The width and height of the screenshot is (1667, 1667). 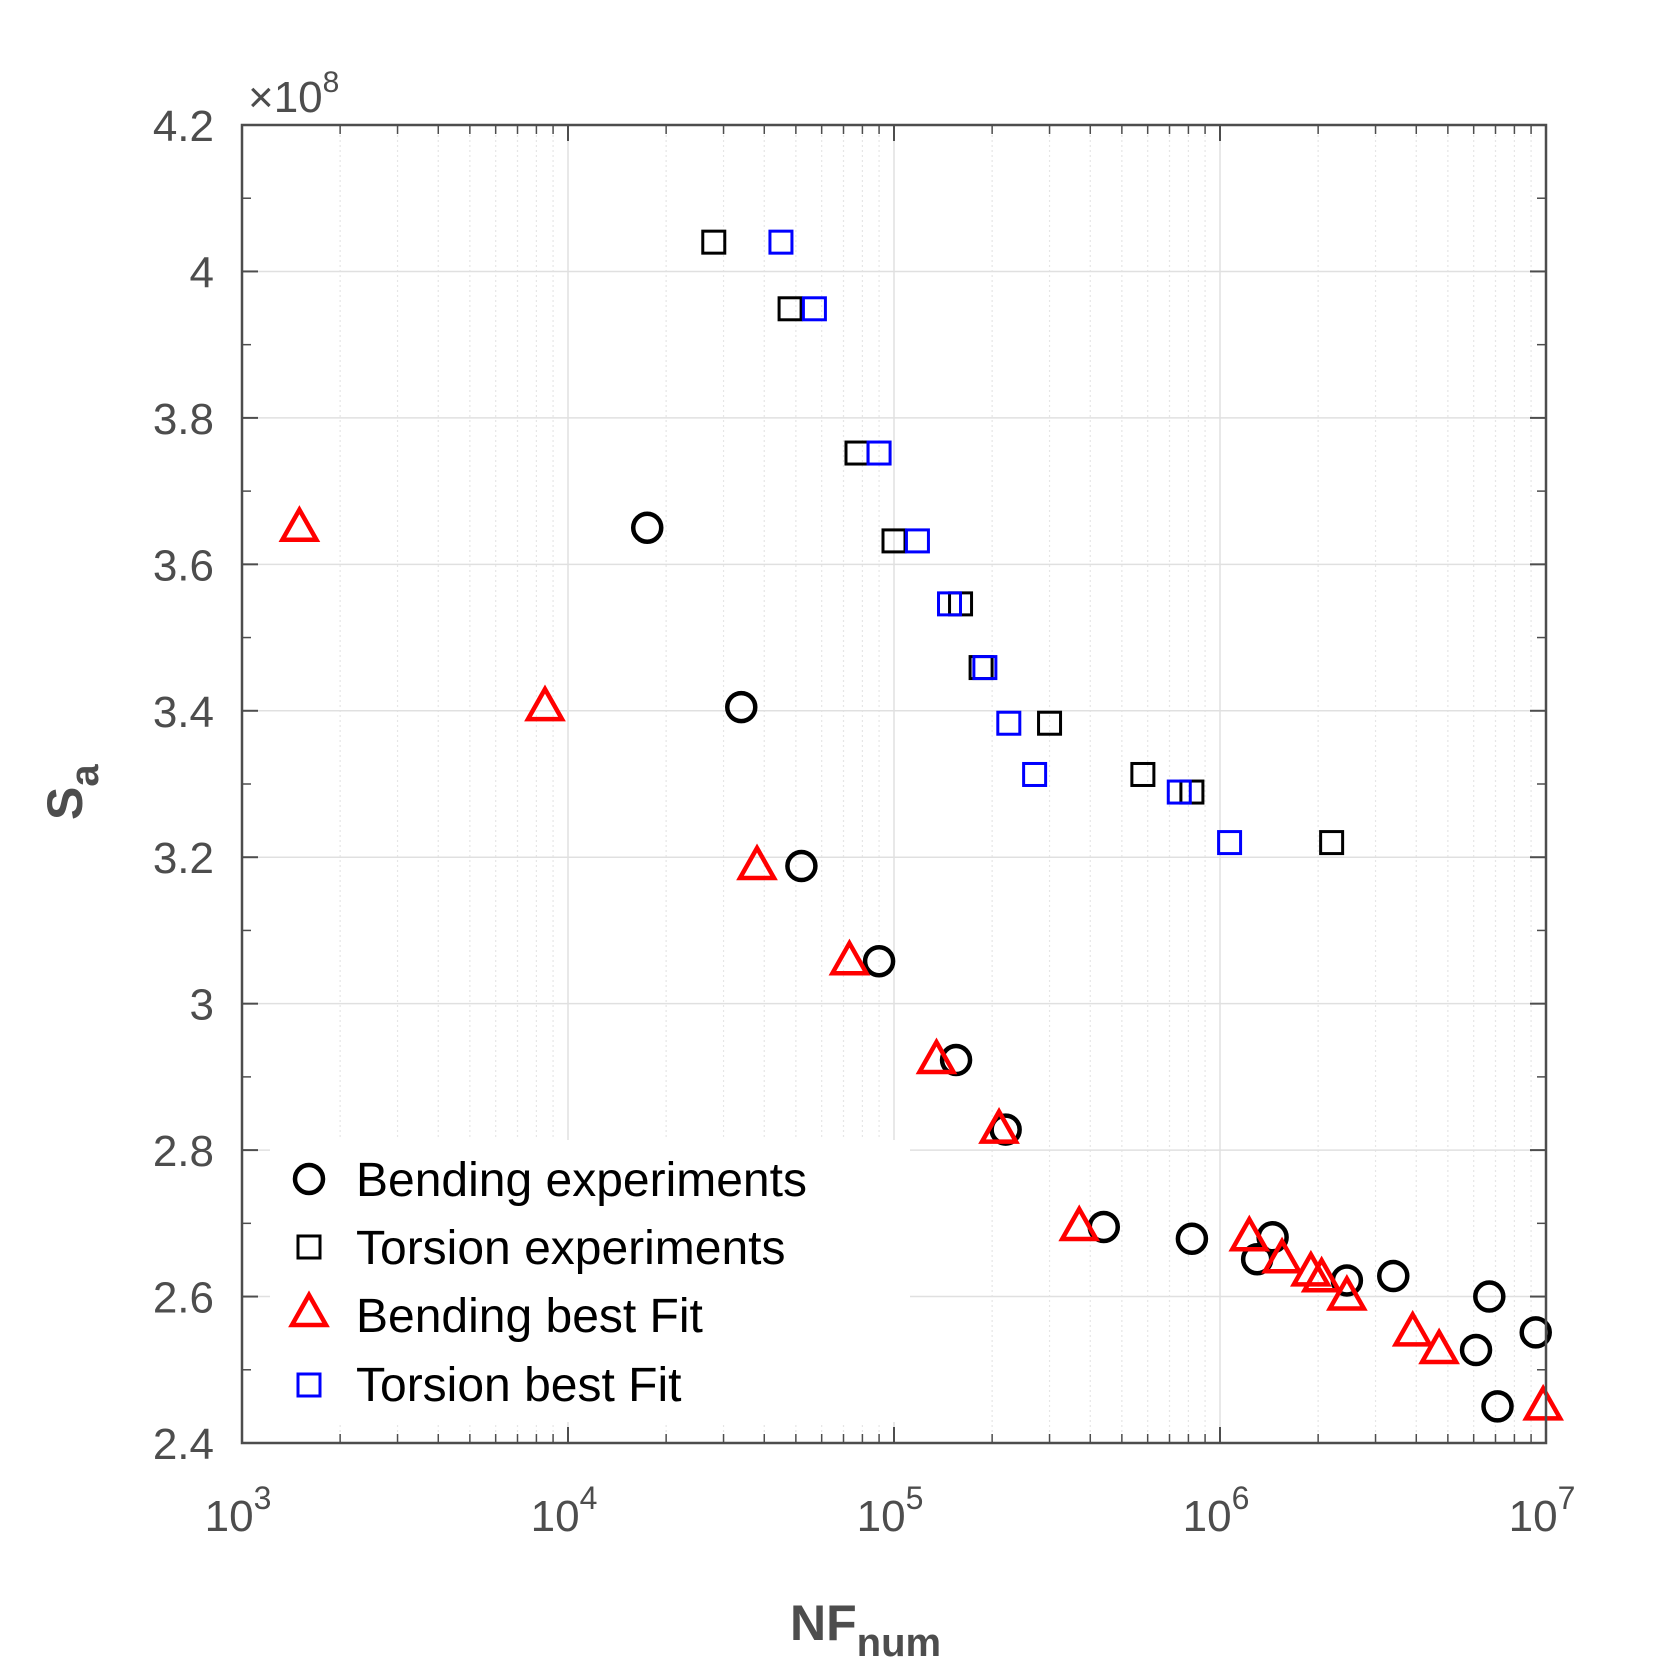 I want to click on legend-entry-bending-best-fit: Bending best Fit, so click(x=495, y=1316).